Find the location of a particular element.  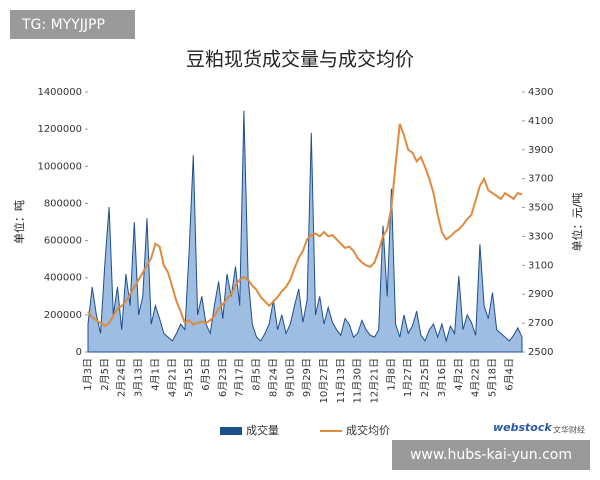

x-tick-label: 5月18日 is located at coordinates (493, 377).